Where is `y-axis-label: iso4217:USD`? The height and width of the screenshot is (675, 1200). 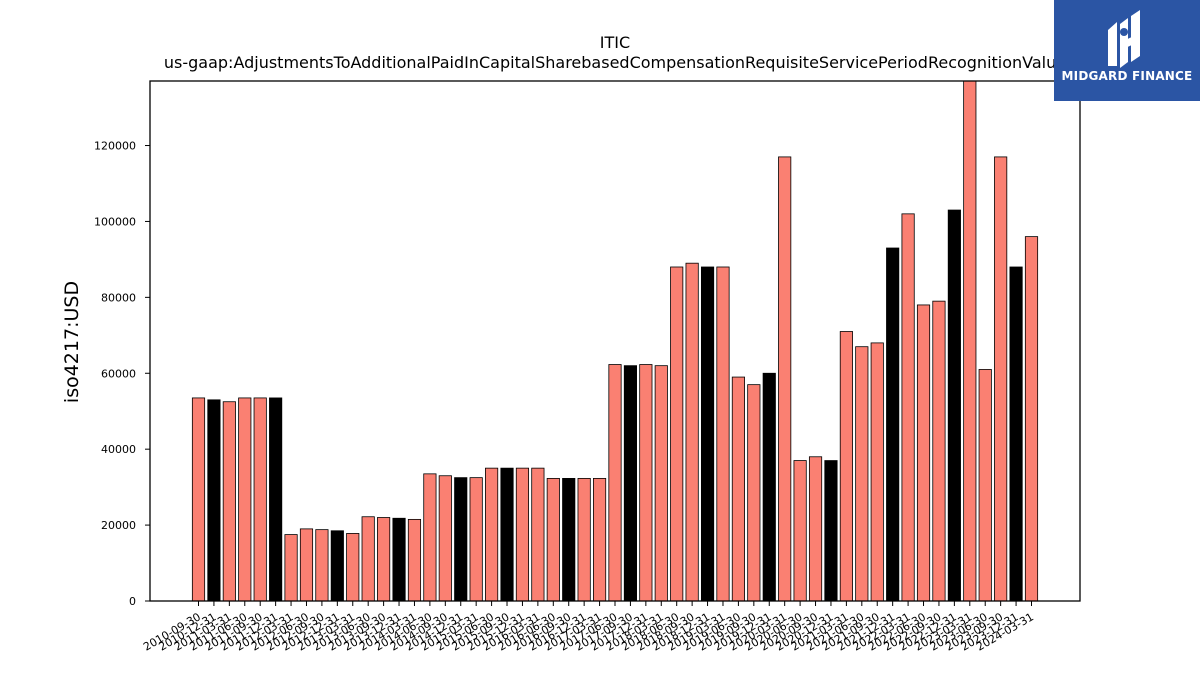 y-axis-label: iso4217:USD is located at coordinates (72, 342).